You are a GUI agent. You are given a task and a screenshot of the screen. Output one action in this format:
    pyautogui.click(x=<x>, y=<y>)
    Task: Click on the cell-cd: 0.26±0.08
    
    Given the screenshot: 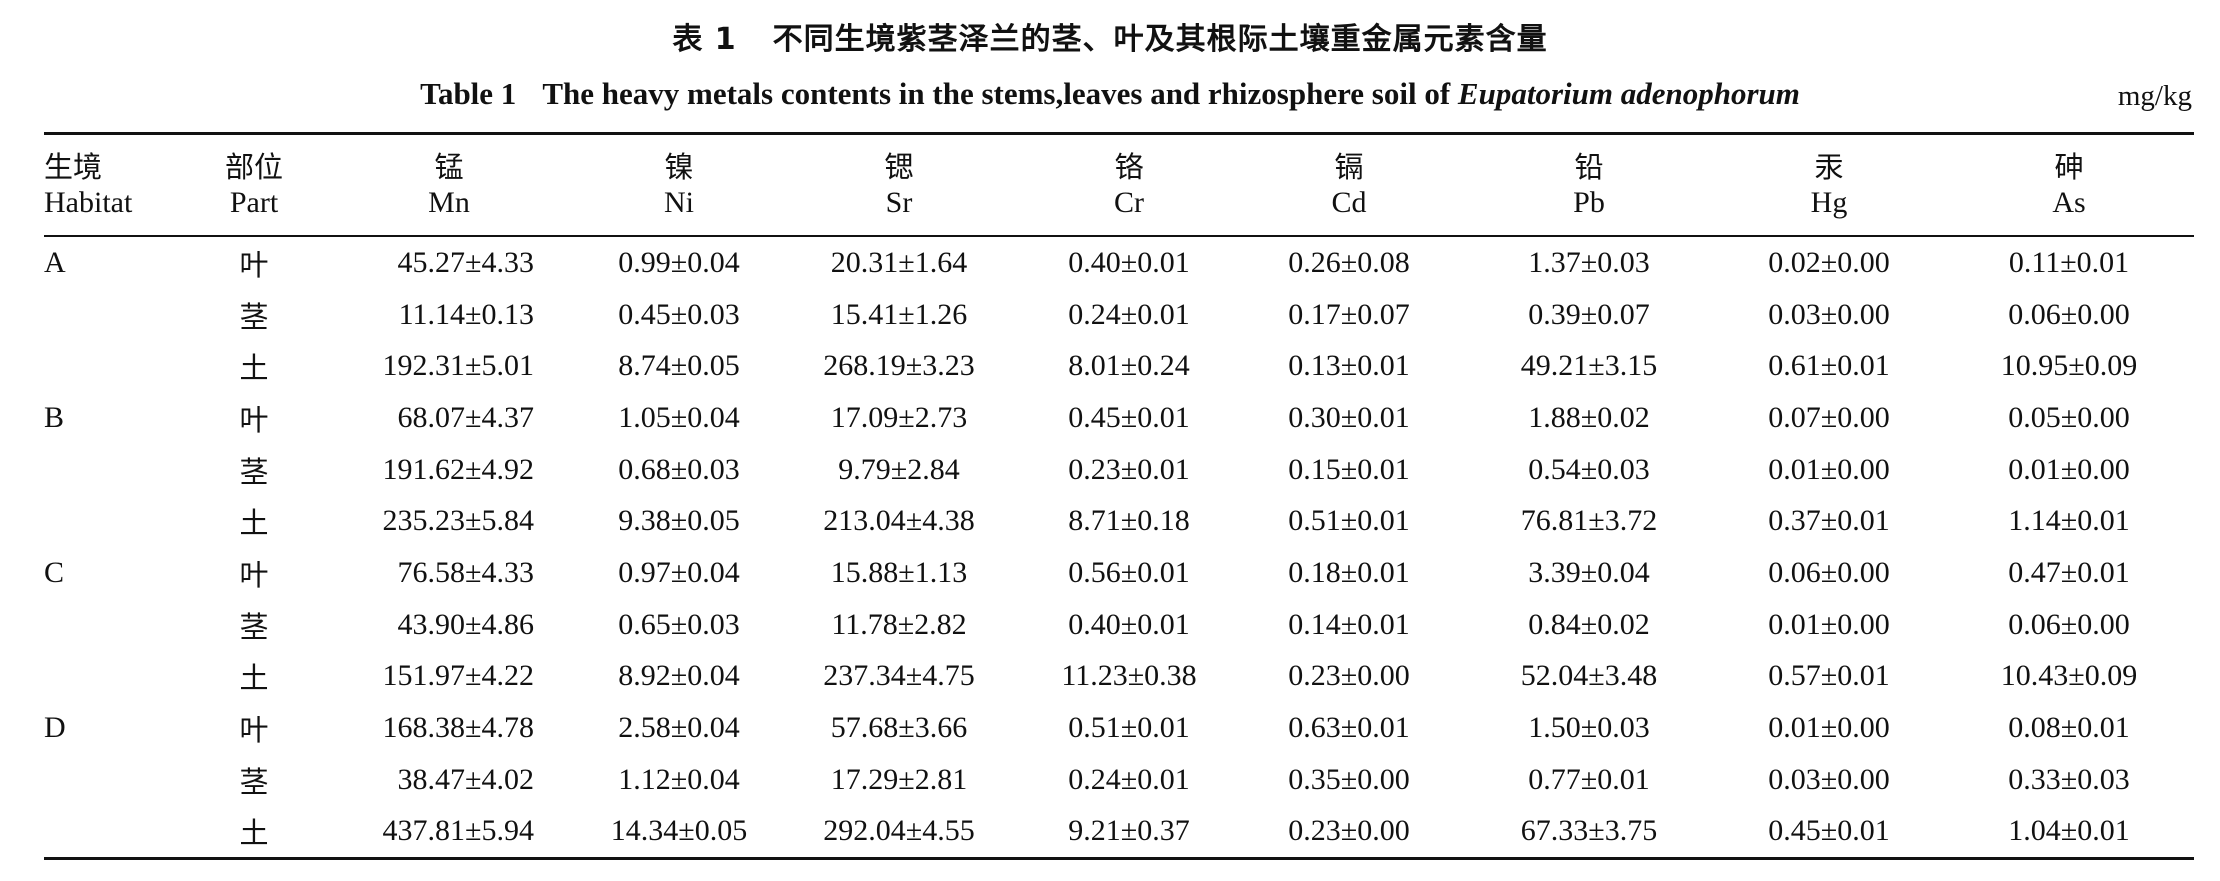 What is the action you would take?
    pyautogui.click(x=1349, y=262)
    